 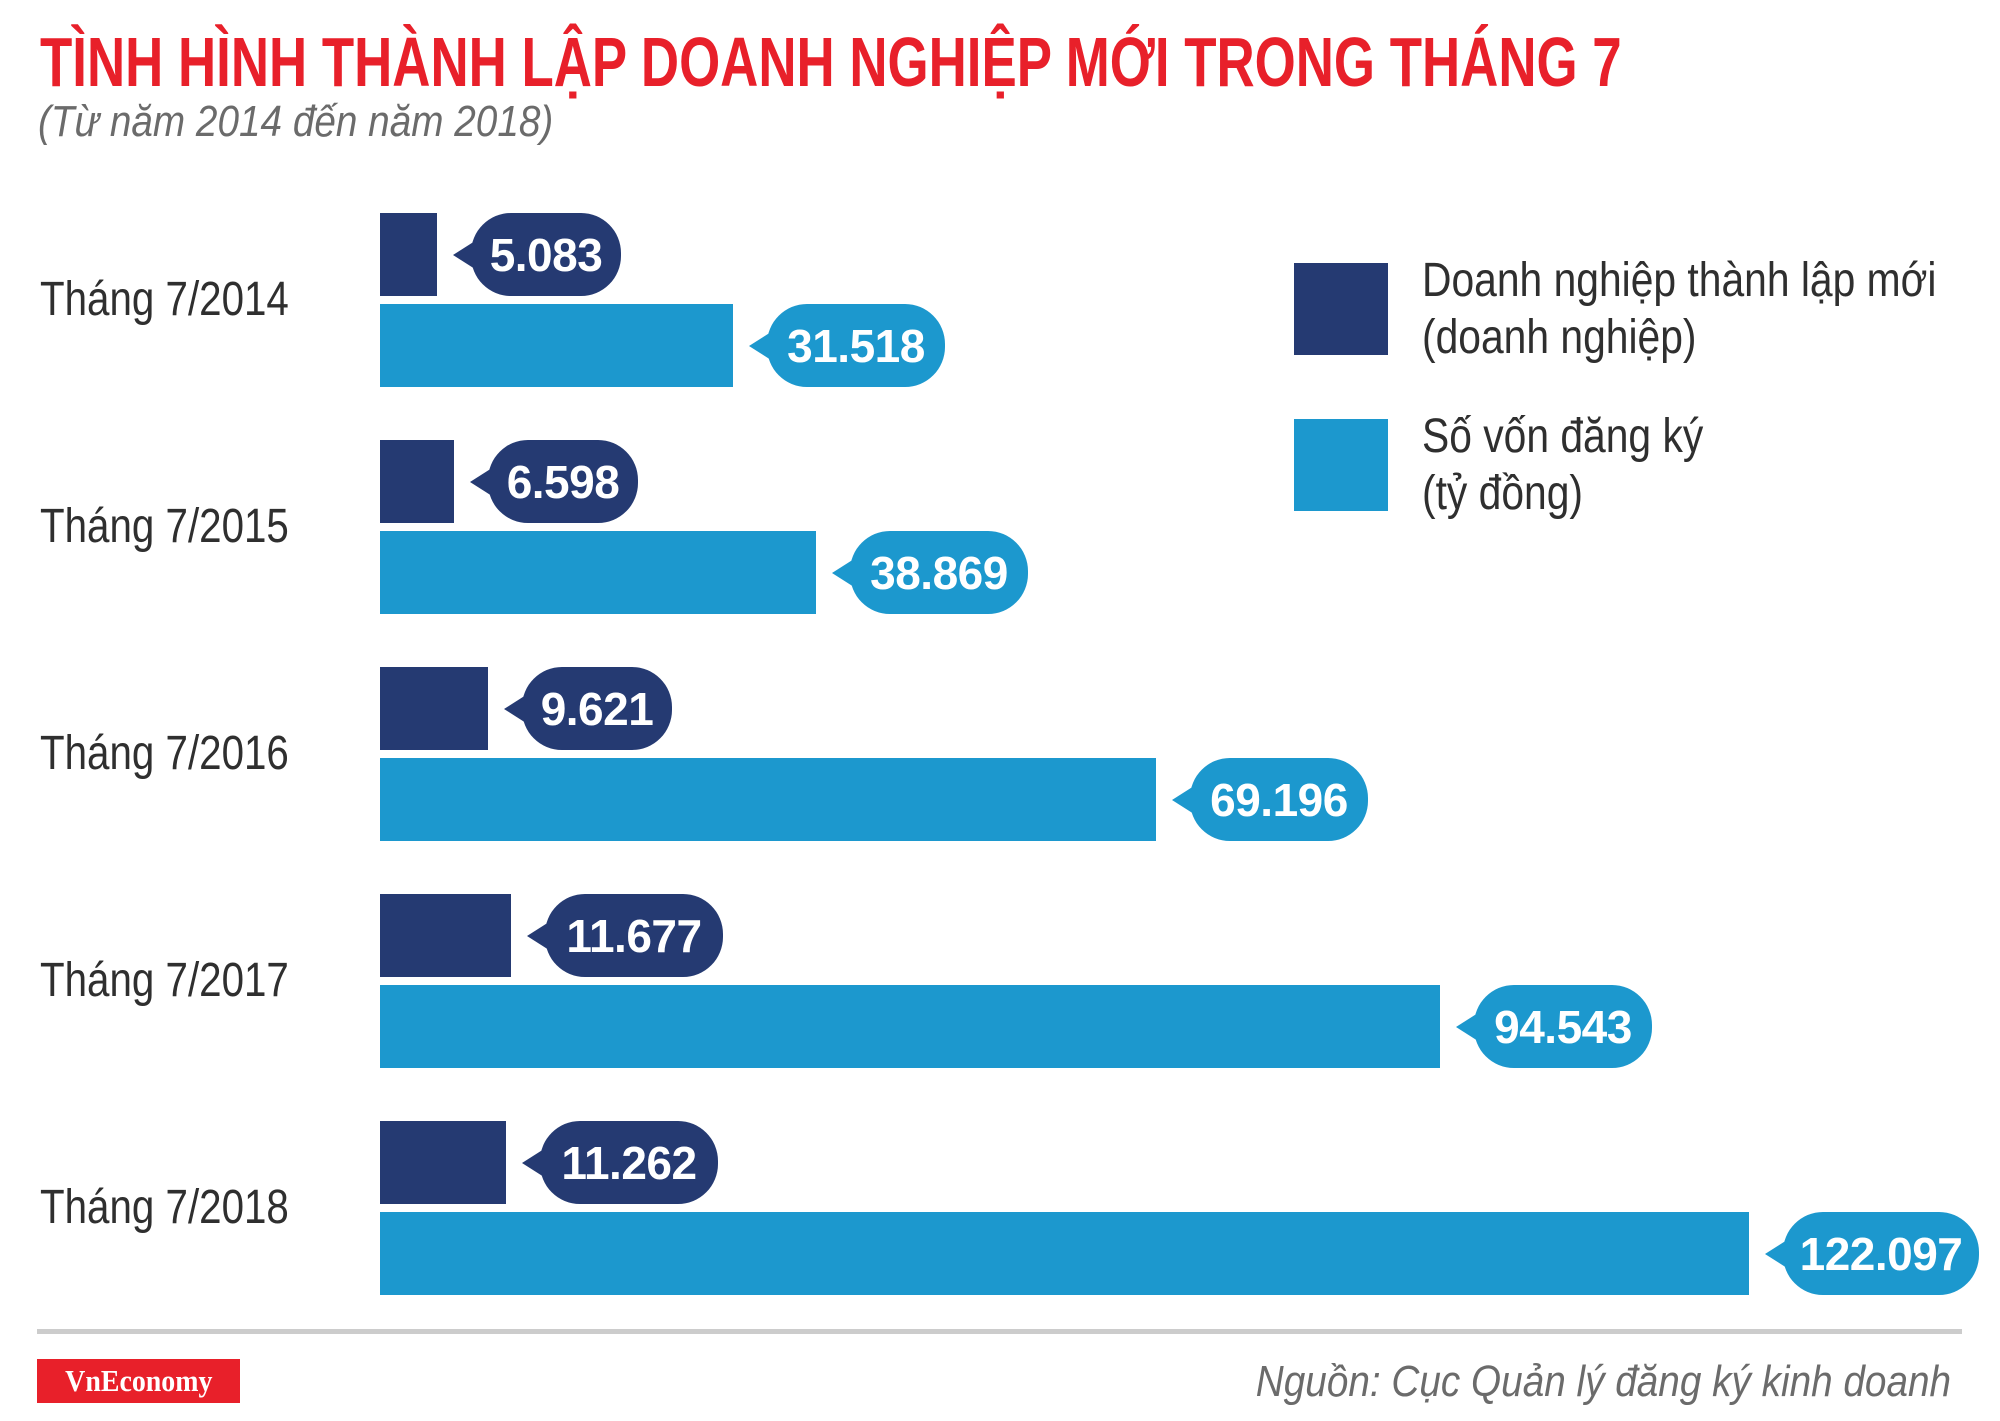 I want to click on legend-label-registered-capital: Số vốn đăng ký (tỷ đồng), so click(x=1562, y=465).